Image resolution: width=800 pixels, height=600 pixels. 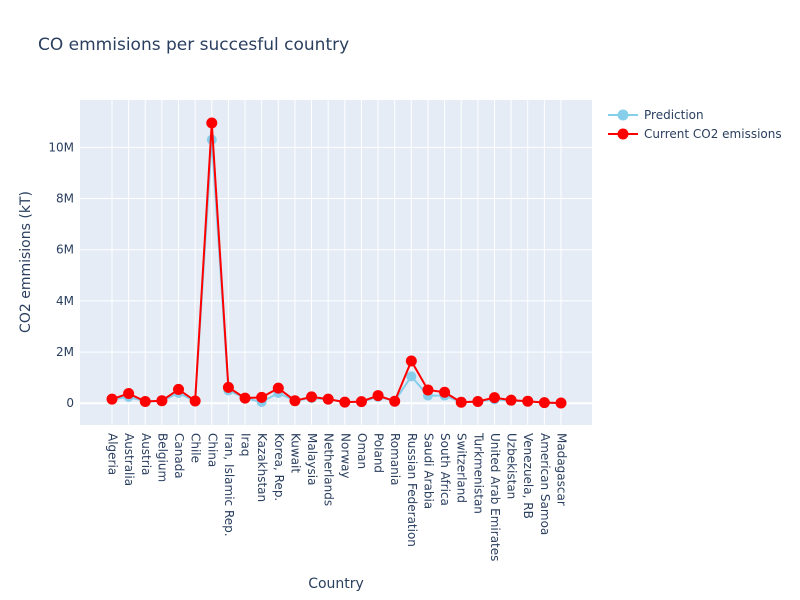 What do you see at coordinates (695, 124) in the screenshot?
I see `legend: Prediction Current CO2 emissions` at bounding box center [695, 124].